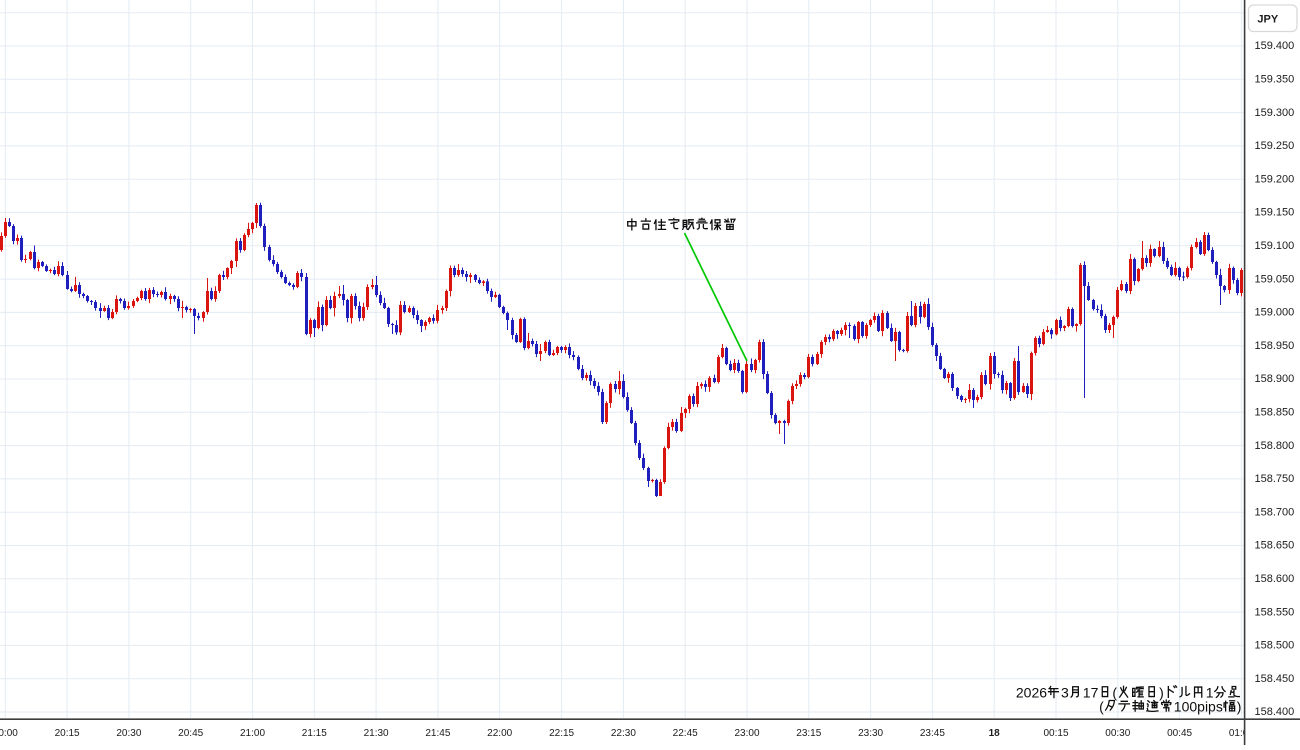 The height and width of the screenshot is (750, 1300). What do you see at coordinates (1275, 479) in the screenshot?
I see `svg-text: 158.750` at bounding box center [1275, 479].